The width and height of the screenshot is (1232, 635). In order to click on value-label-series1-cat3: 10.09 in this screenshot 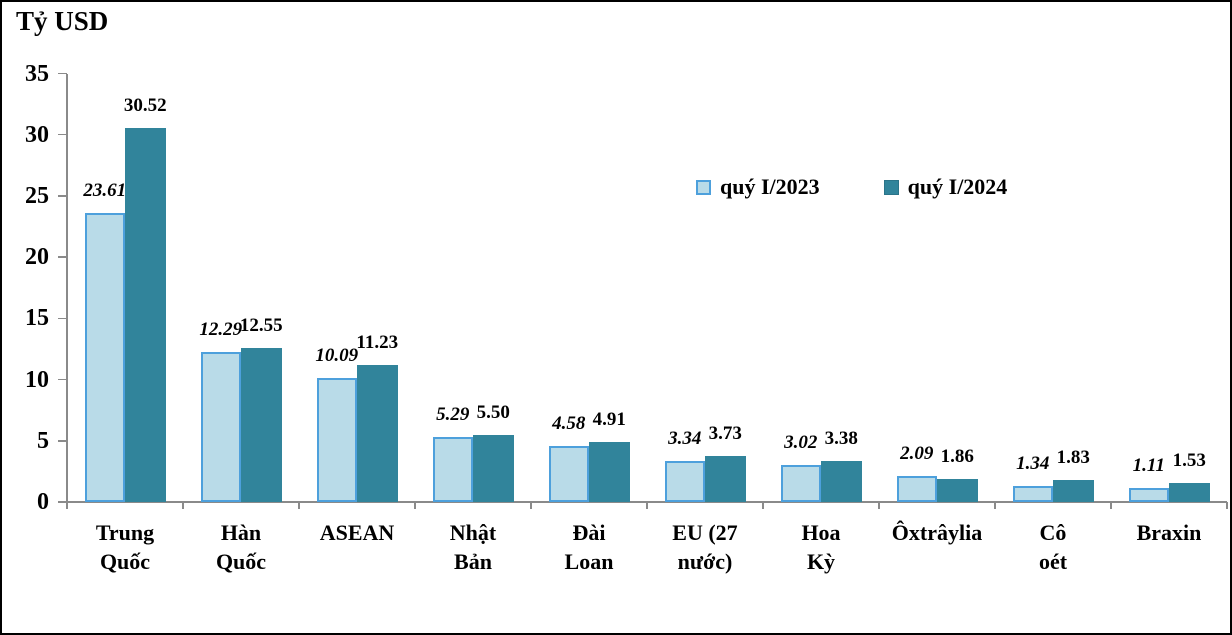, I will do `click(337, 356)`.